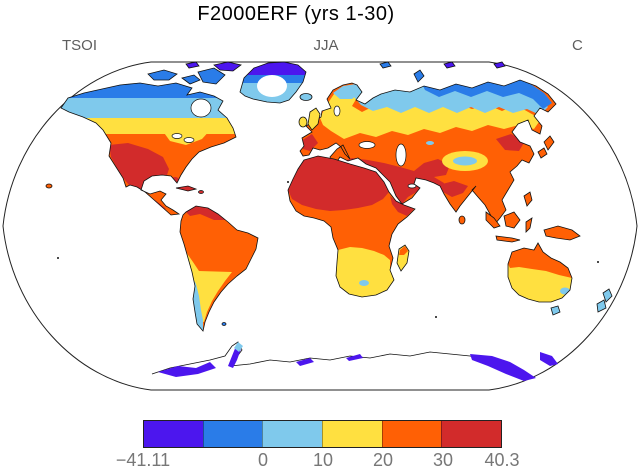 The height and width of the screenshot is (472, 639). What do you see at coordinates (393, 181) in the screenshot?
I see `region-middleeast-centralasia-red` at bounding box center [393, 181].